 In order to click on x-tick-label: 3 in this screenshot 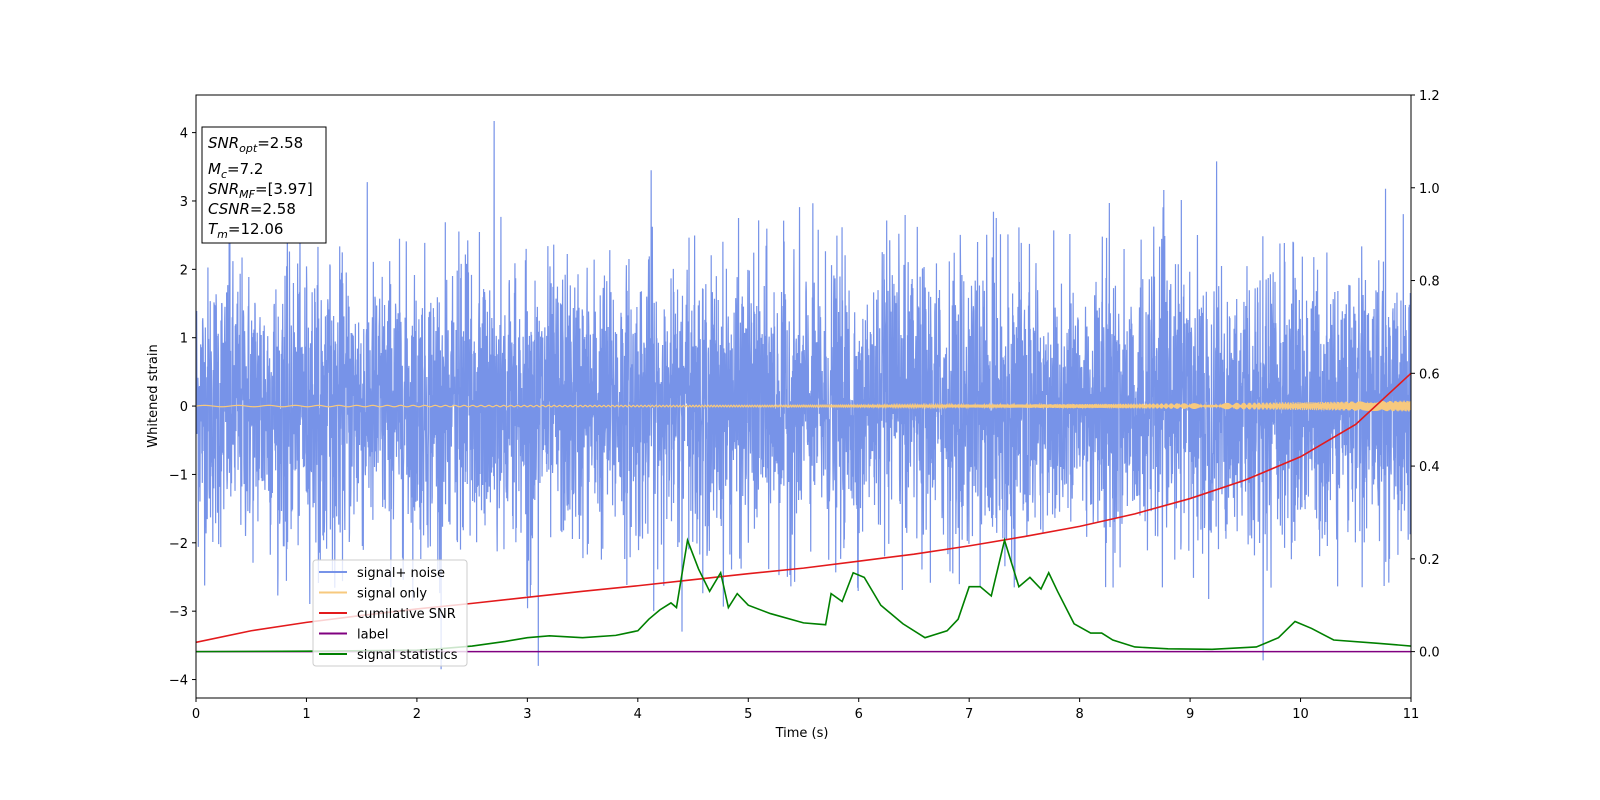, I will do `click(527, 714)`.